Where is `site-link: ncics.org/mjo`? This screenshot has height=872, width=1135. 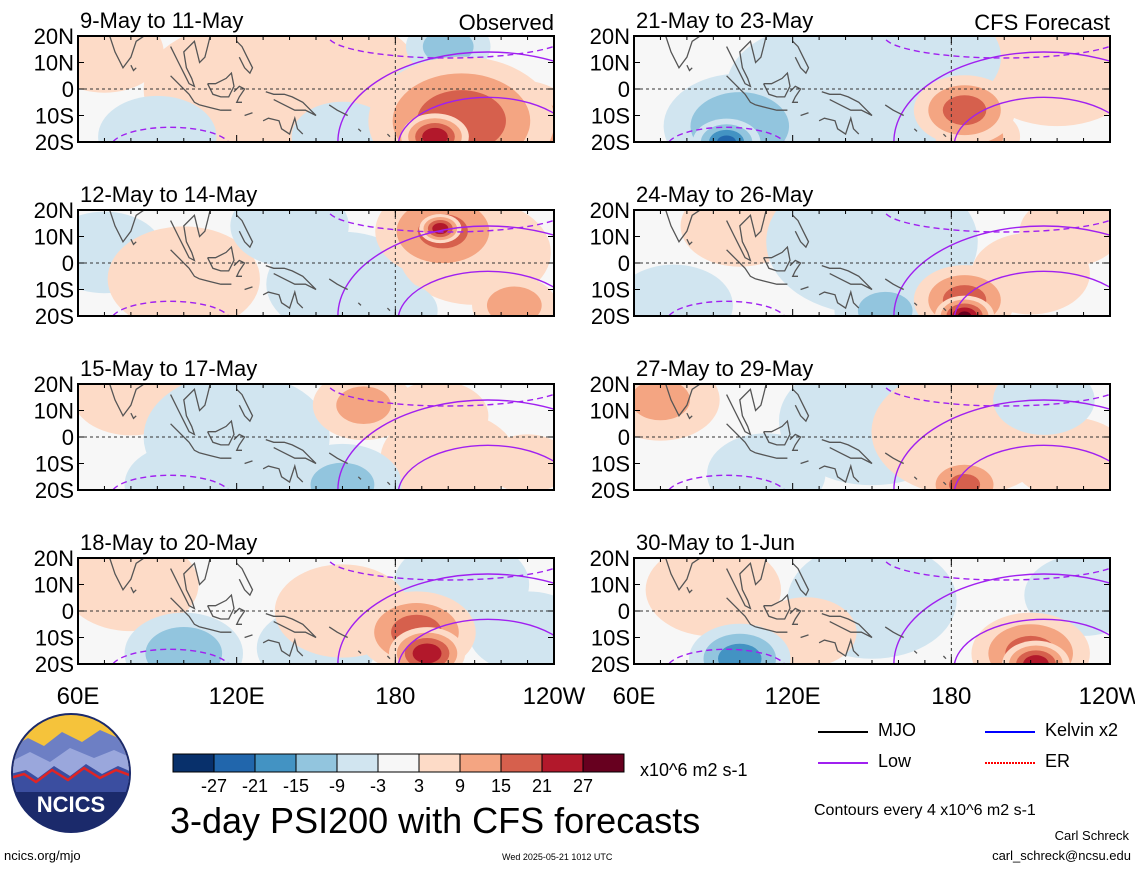 site-link: ncics.org/mjo is located at coordinates (42, 855).